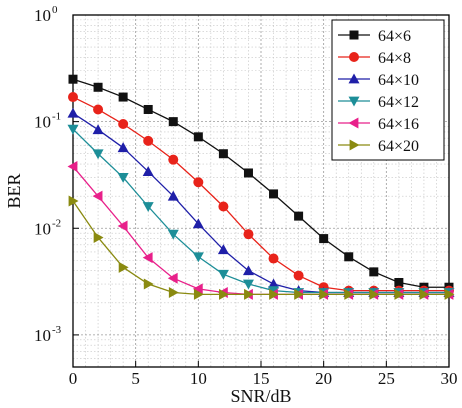 This screenshot has width=462, height=408. I want to click on legend-label: 64×20, so click(398, 146).